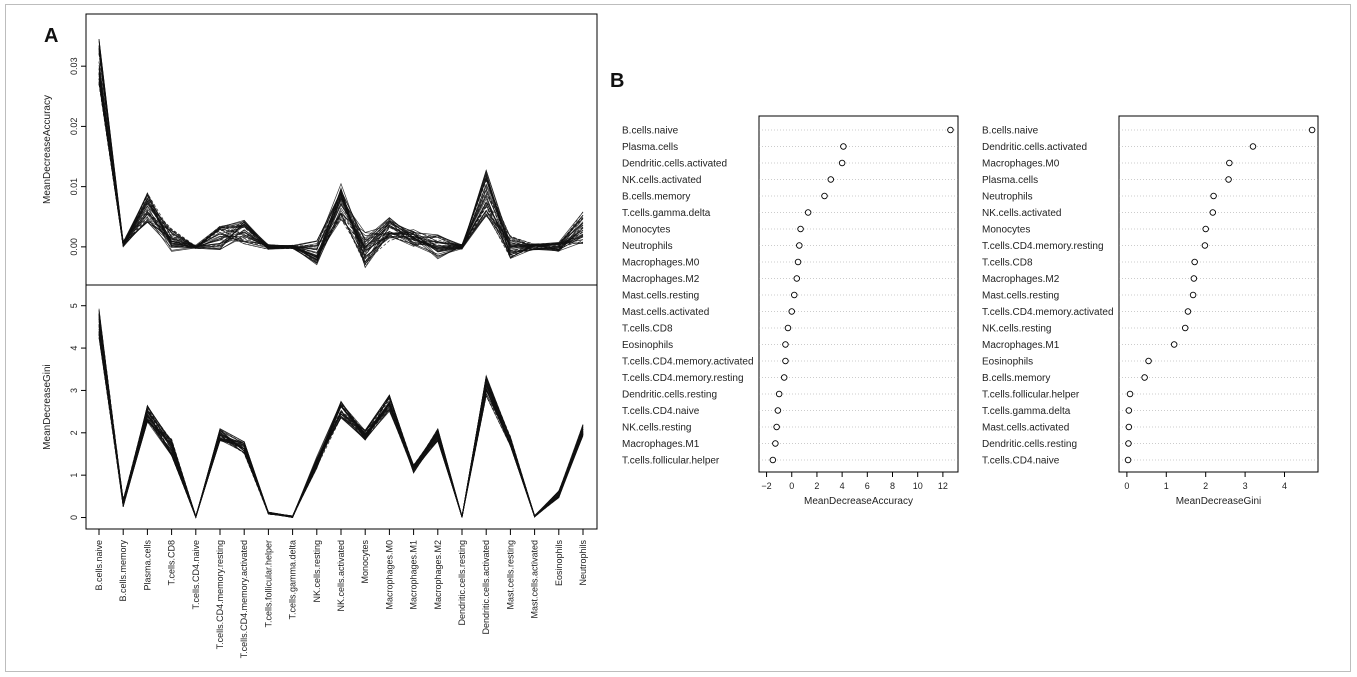 This screenshot has width=1357, height=677. Describe the element at coordinates (74, 475) in the screenshot. I see `a-bottom-ytick-label: 1` at that location.